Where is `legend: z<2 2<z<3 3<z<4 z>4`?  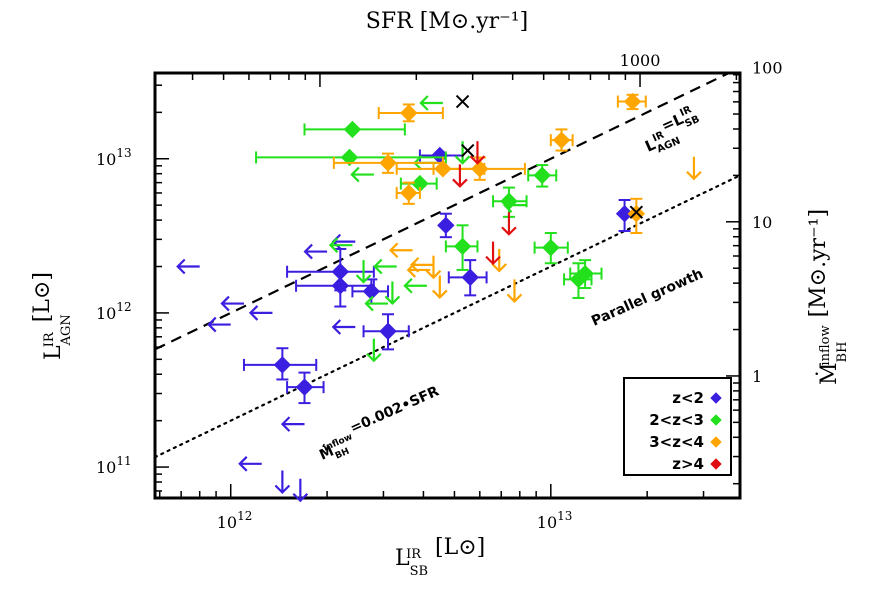
legend: z<2 2<z<3 3<z<4 z>4 is located at coordinates (677, 426).